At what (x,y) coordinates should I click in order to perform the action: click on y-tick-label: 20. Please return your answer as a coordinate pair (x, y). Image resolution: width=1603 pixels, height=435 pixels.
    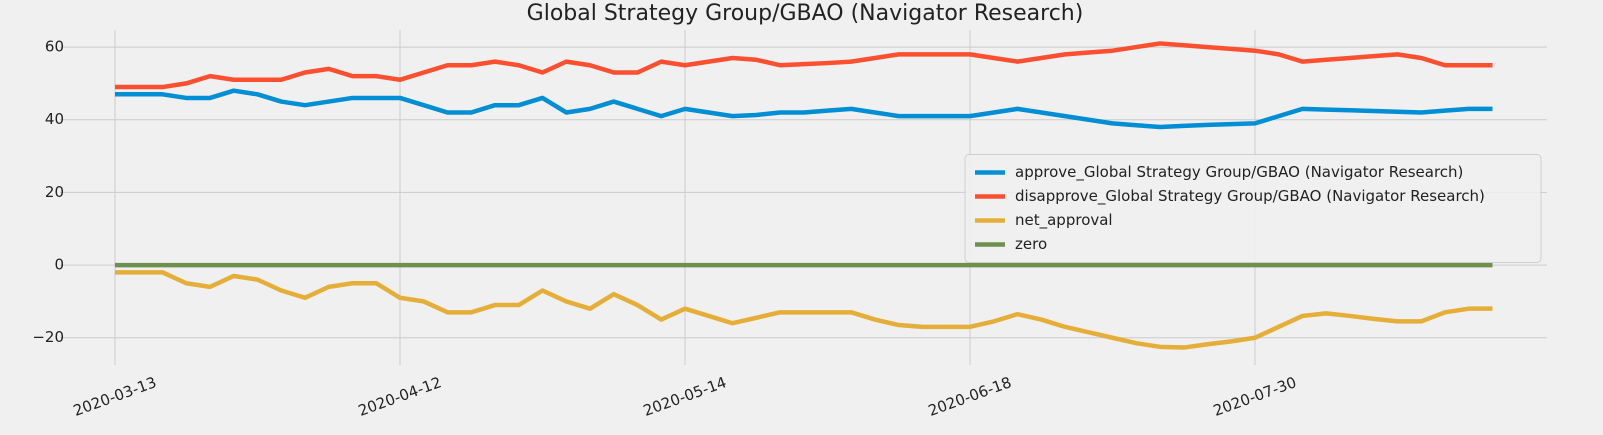
    Looking at the image, I should click on (54, 192).